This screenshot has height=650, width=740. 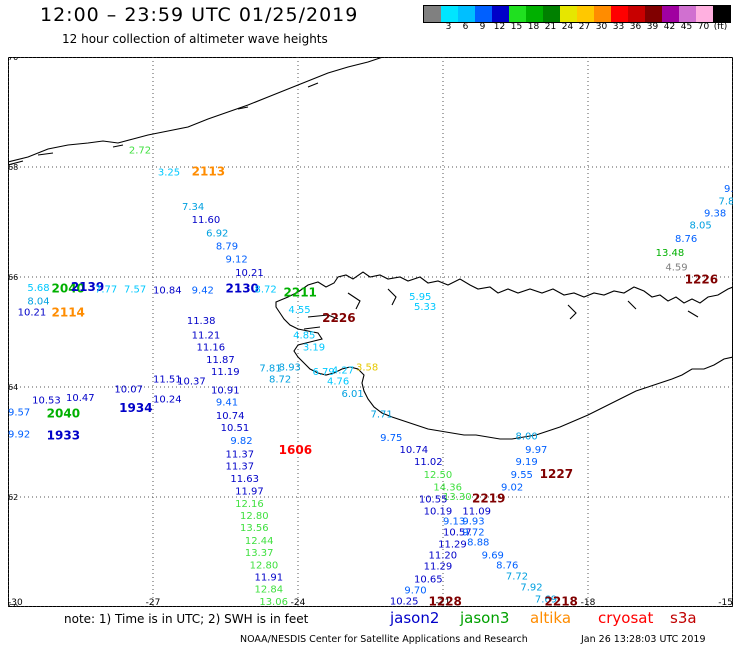 What do you see at coordinates (367, 368) in the screenshot?
I see `wave-height-label: 3.58` at bounding box center [367, 368].